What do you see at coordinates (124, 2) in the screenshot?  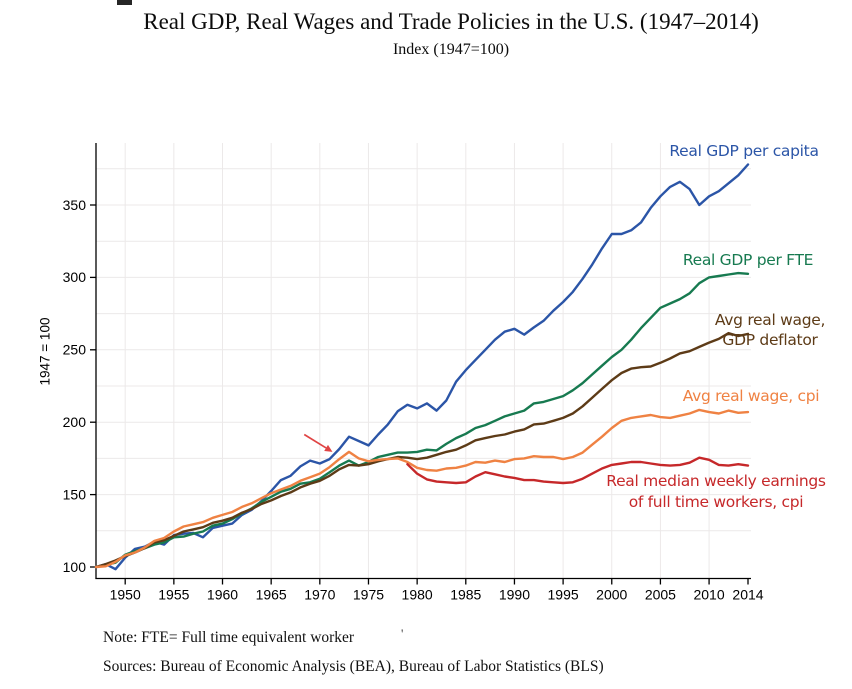 I see `scan-artifact-mark` at bounding box center [124, 2].